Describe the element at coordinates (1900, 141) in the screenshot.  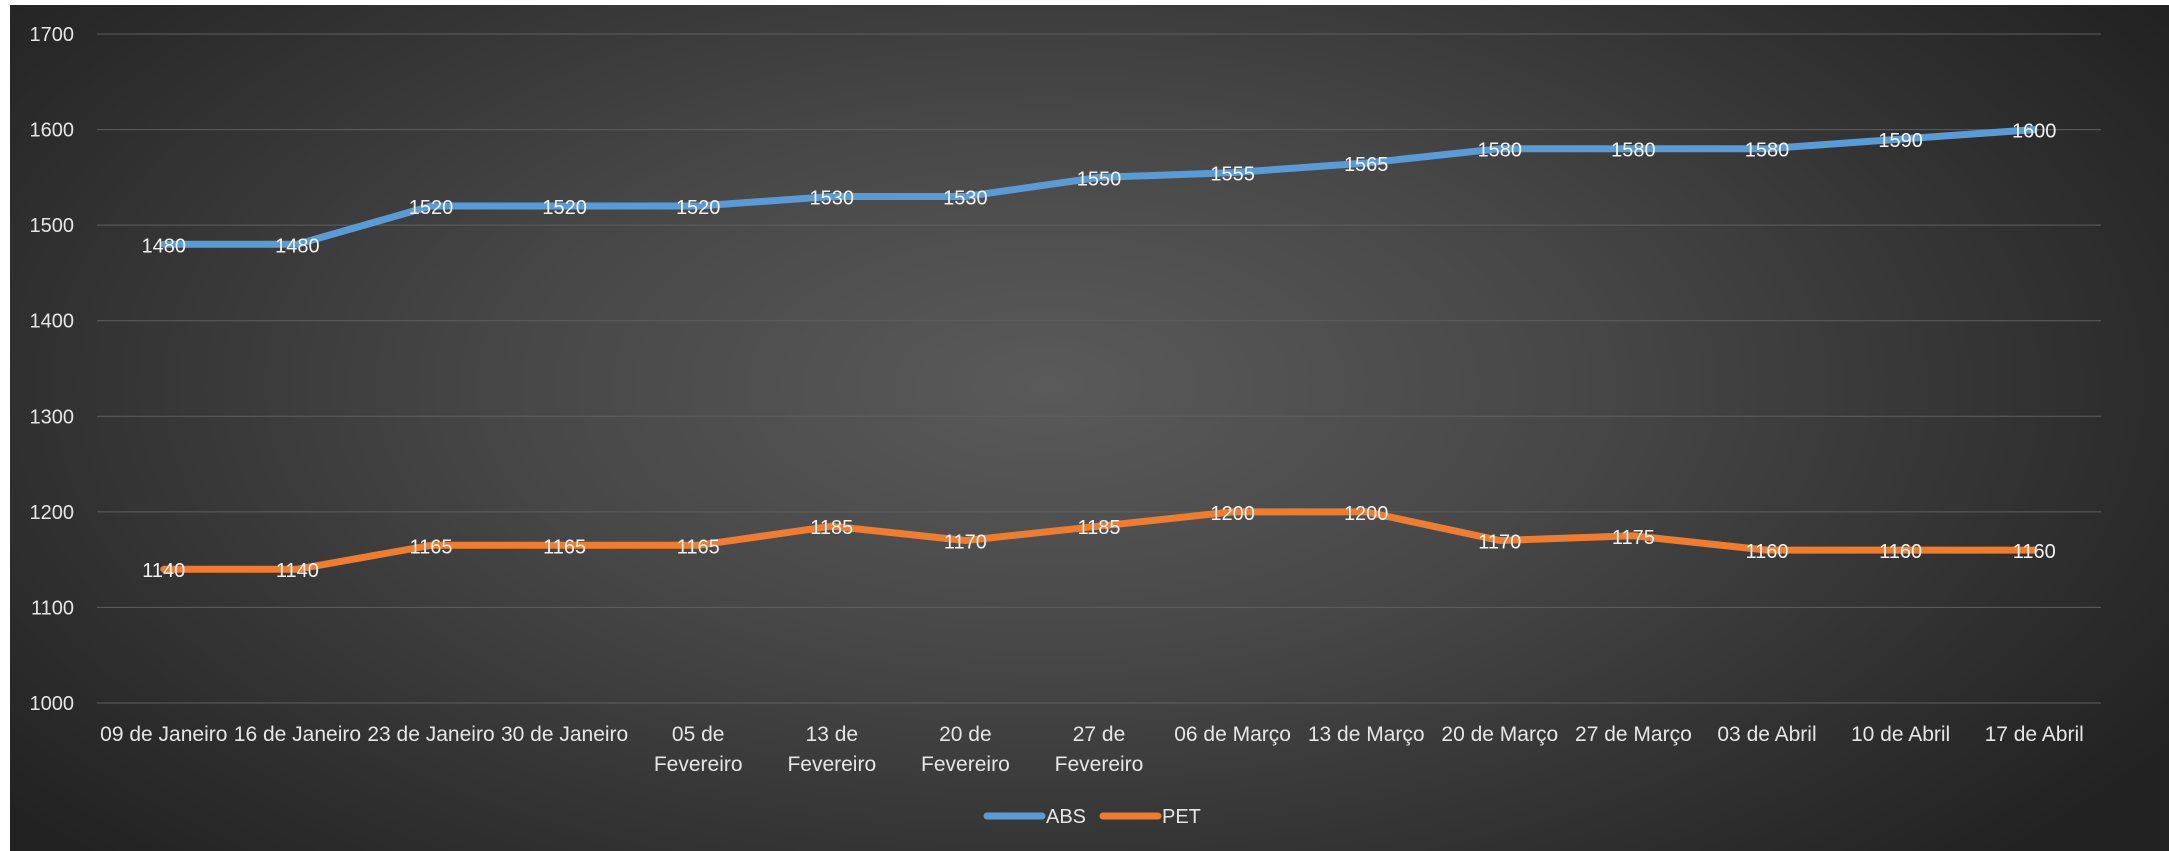
I see `data-label-abs: 1590` at that location.